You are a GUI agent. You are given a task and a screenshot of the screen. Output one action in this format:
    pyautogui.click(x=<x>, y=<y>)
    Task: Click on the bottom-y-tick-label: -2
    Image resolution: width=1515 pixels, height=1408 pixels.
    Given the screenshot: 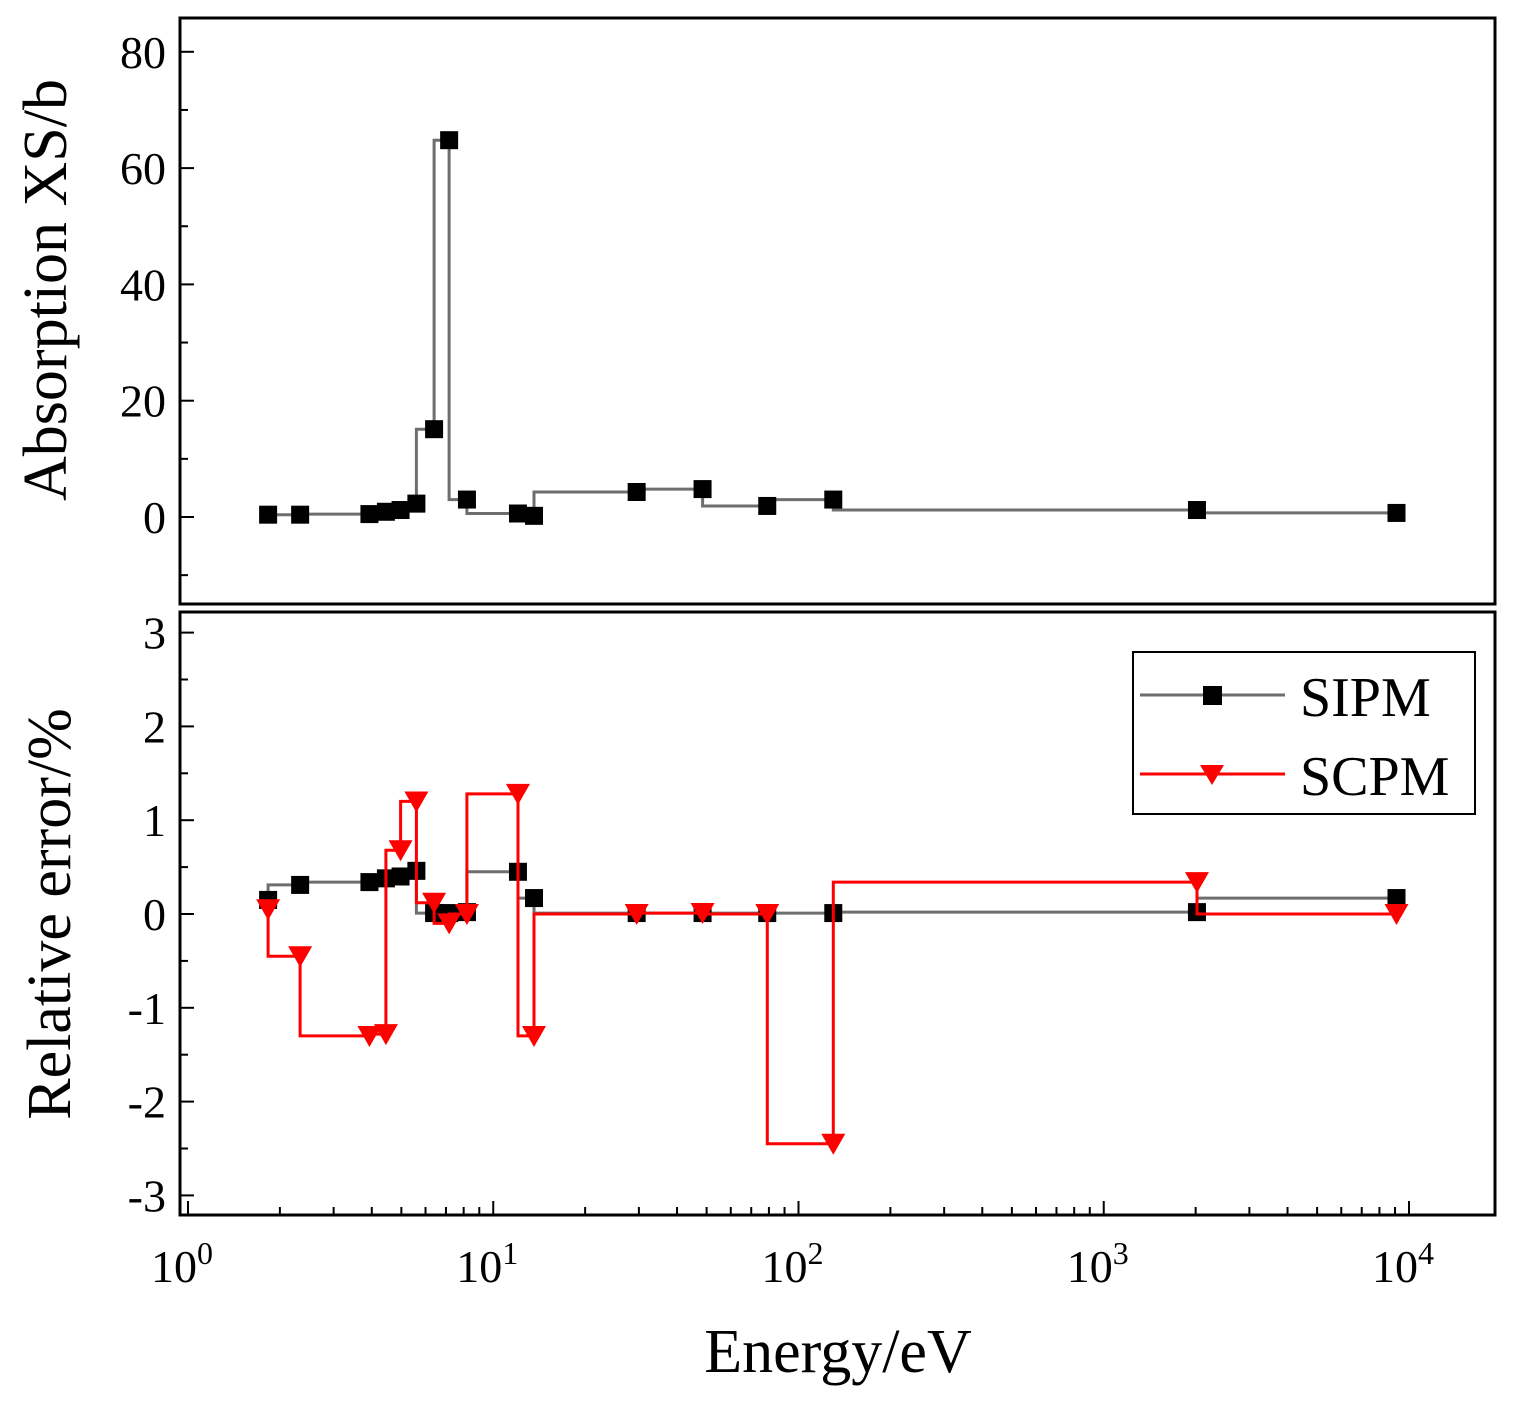 What is the action you would take?
    pyautogui.click(x=147, y=1102)
    